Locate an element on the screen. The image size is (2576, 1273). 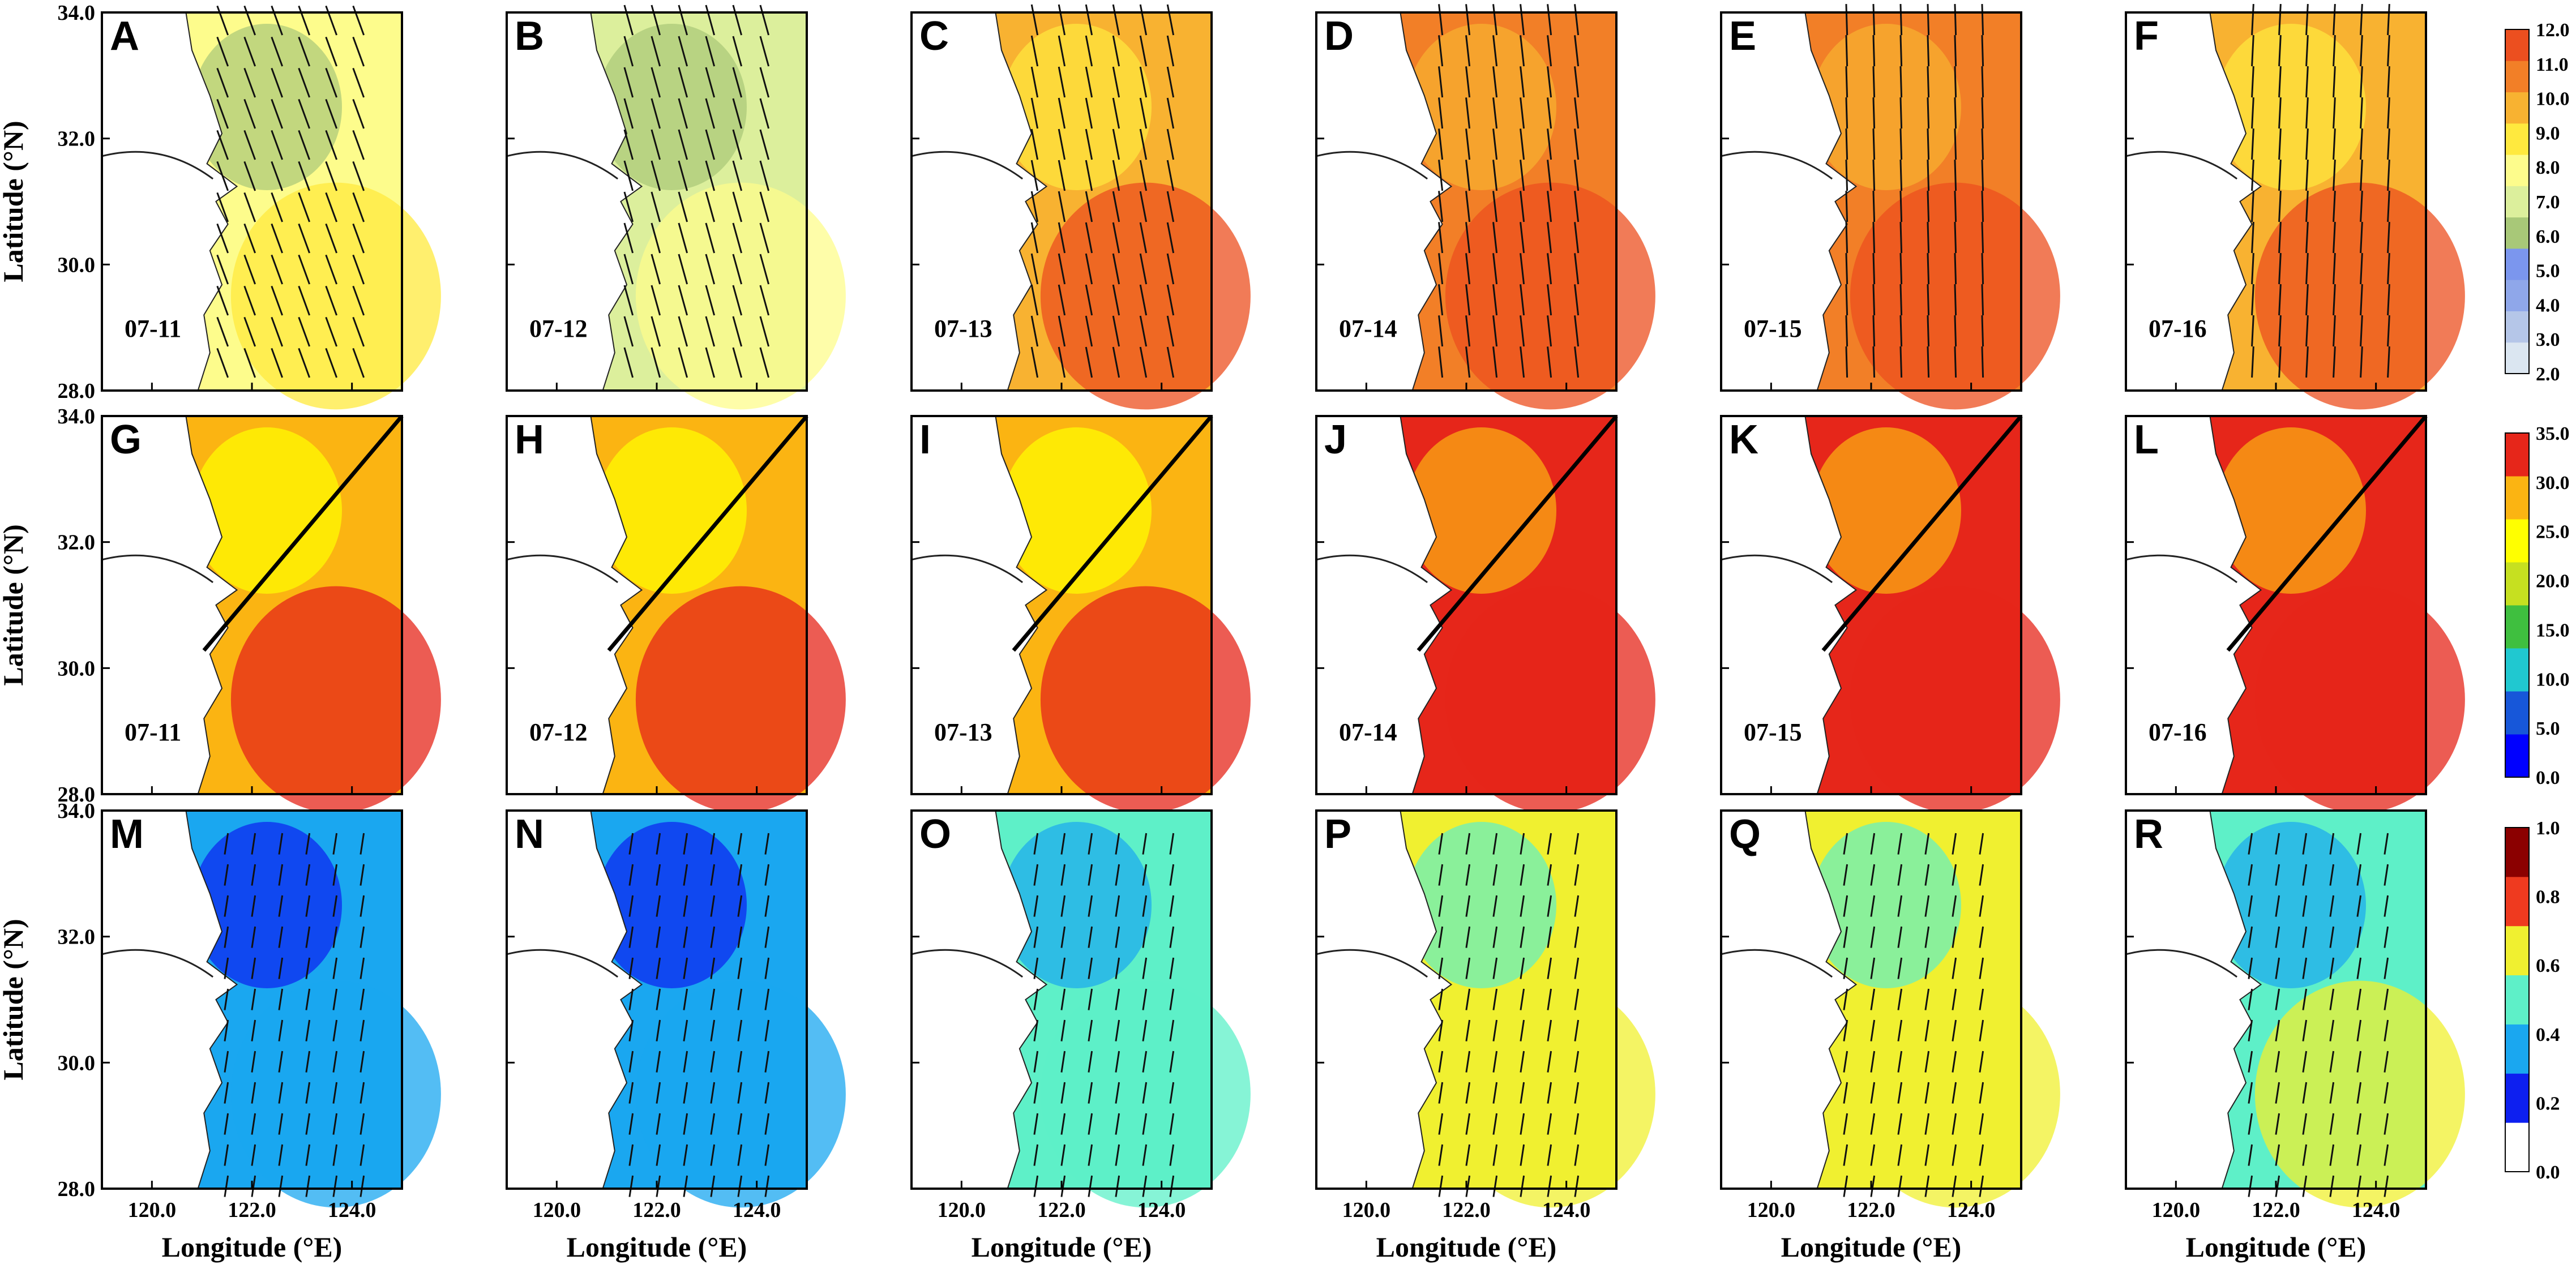
river-O is located at coordinates (967, 963).